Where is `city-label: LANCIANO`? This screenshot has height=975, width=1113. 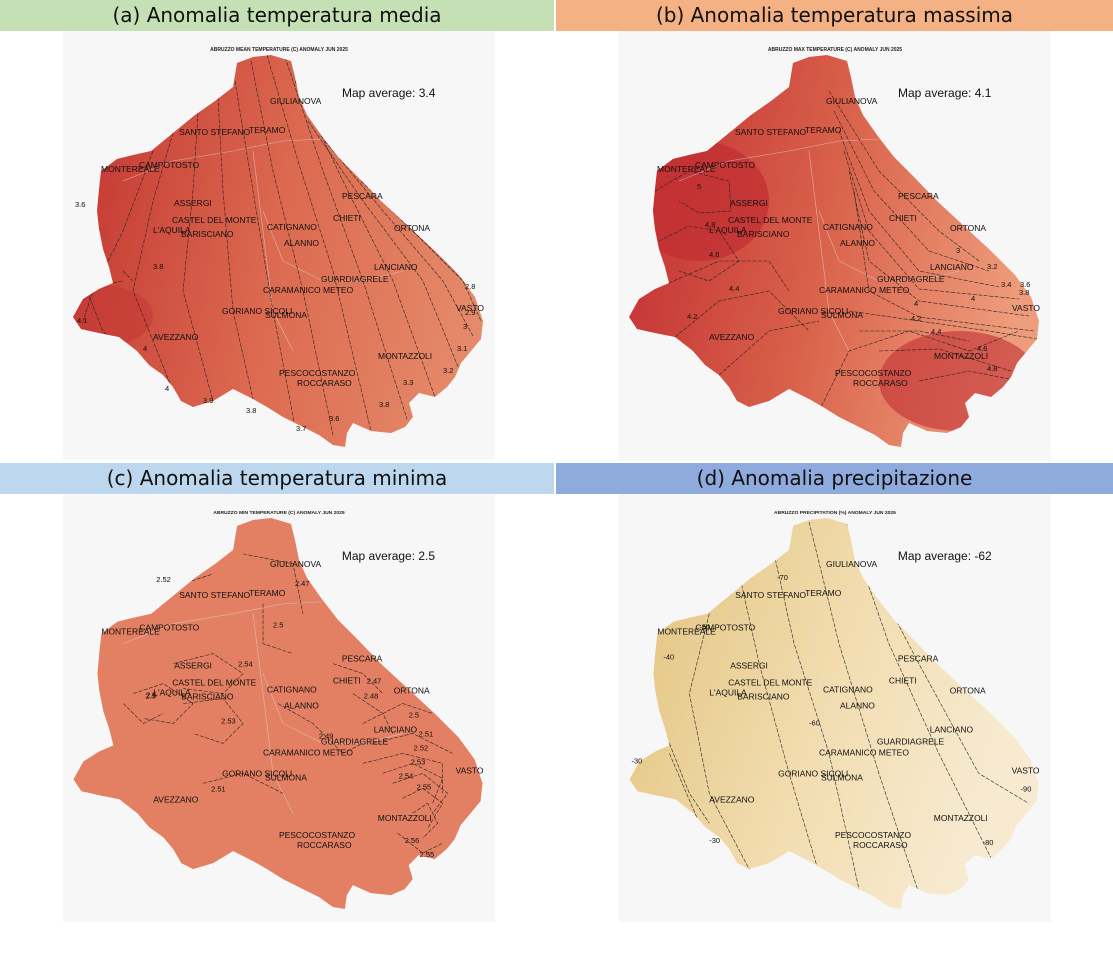 city-label: LANCIANO is located at coordinates (952, 267).